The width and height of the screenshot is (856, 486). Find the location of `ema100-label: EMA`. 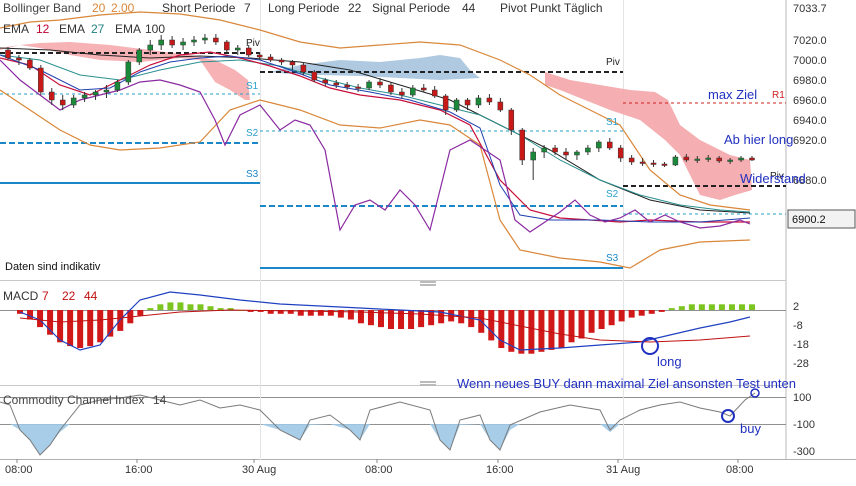

ema100-label: EMA is located at coordinates (128, 29).